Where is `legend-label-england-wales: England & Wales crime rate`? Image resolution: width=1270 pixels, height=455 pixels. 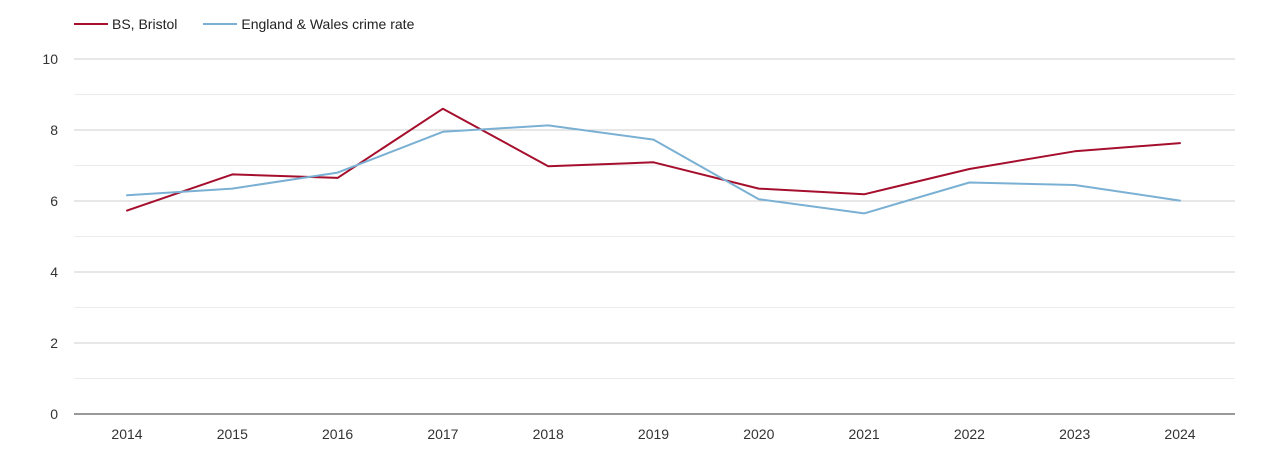
legend-label-england-wales: England & Wales crime rate is located at coordinates (328, 24).